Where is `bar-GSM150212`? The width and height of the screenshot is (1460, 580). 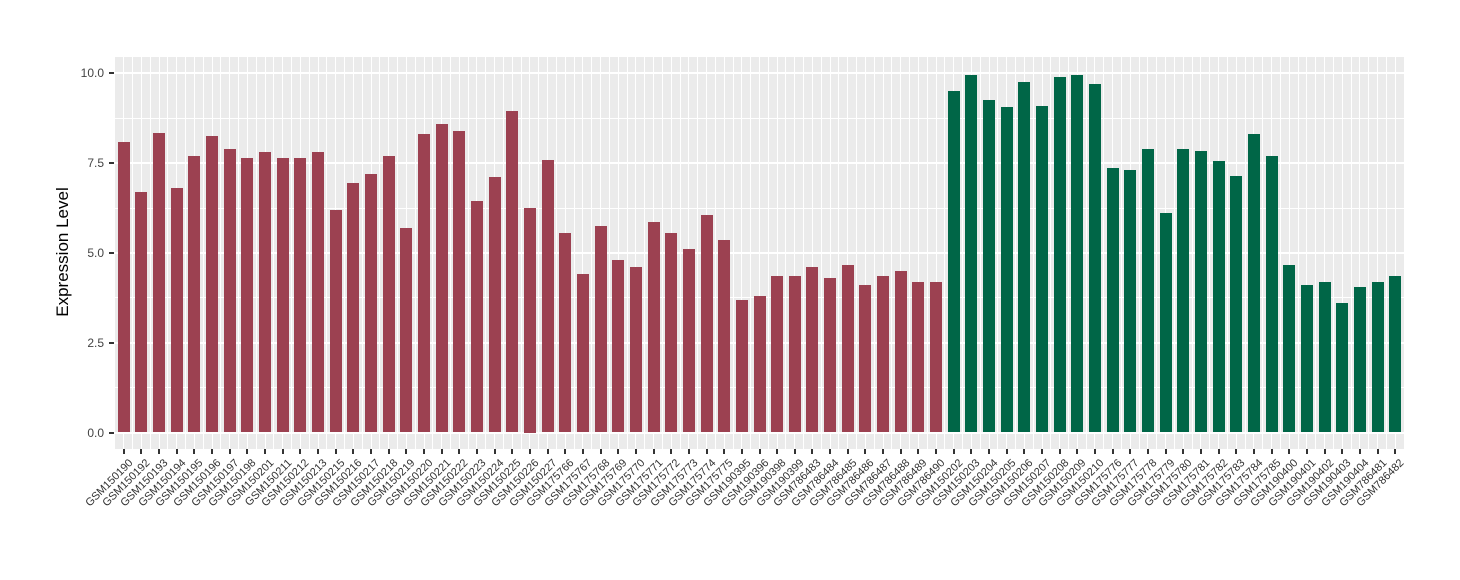
bar-GSM150212 is located at coordinates (300, 295).